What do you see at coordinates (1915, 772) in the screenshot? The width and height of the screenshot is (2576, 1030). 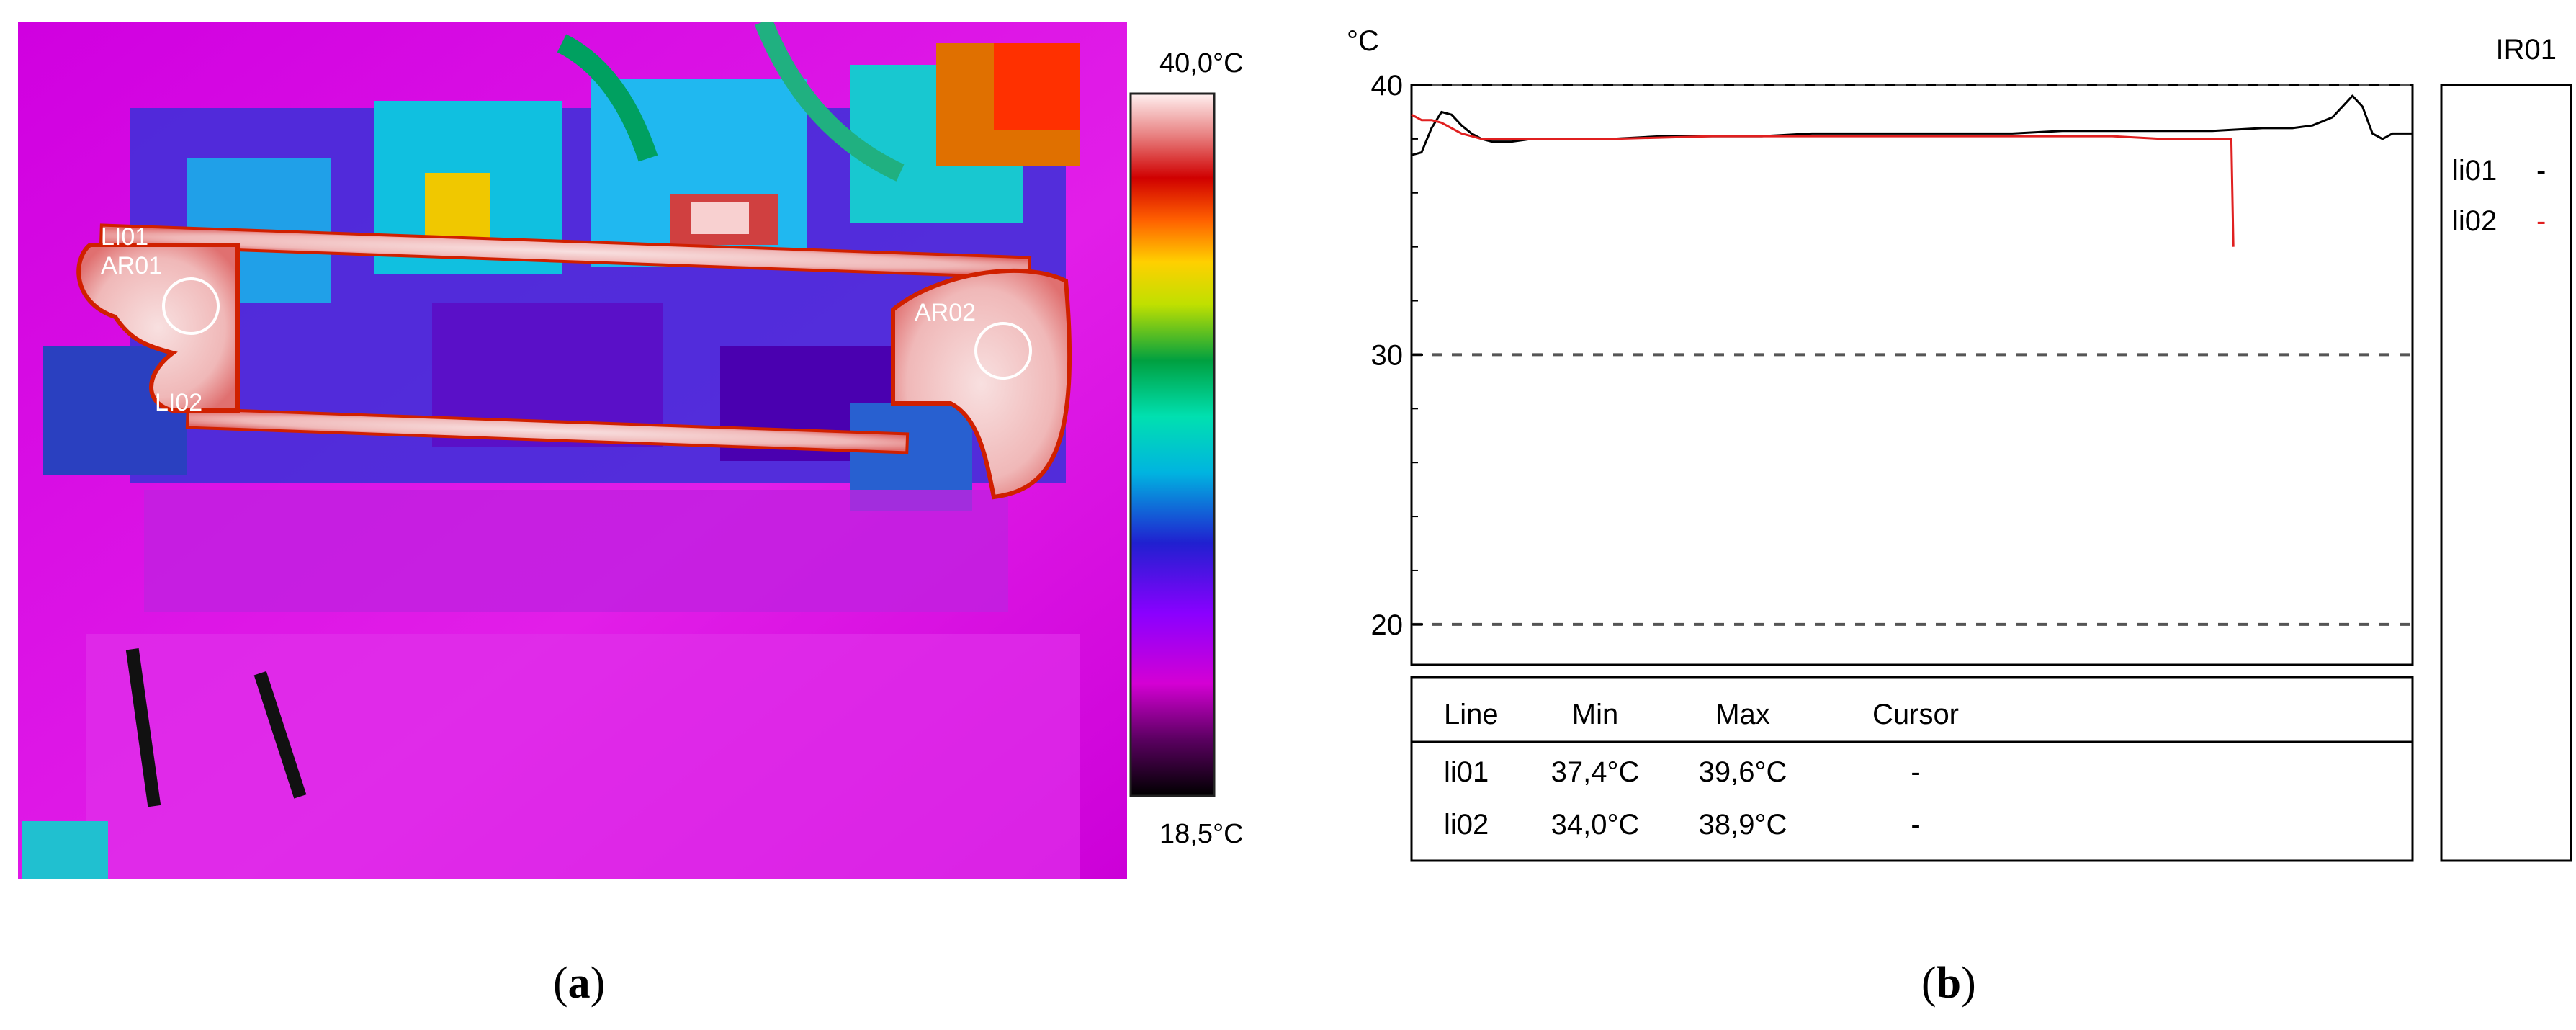 I see `table-cell-0-3: -` at bounding box center [1915, 772].